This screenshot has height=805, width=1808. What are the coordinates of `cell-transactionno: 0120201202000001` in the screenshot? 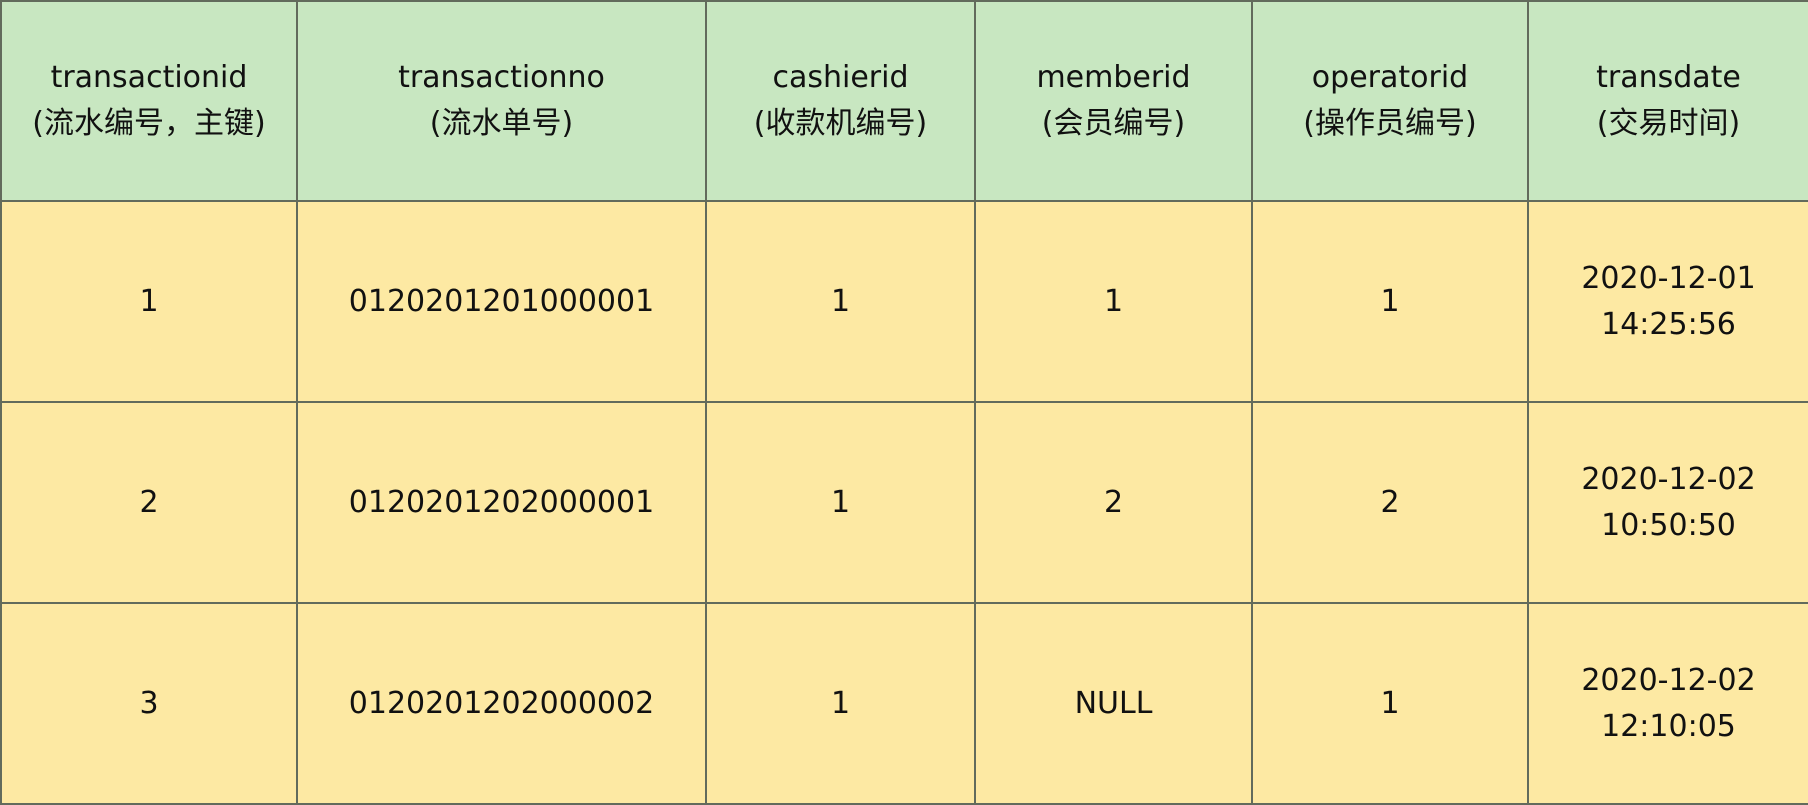 It's located at (501, 502).